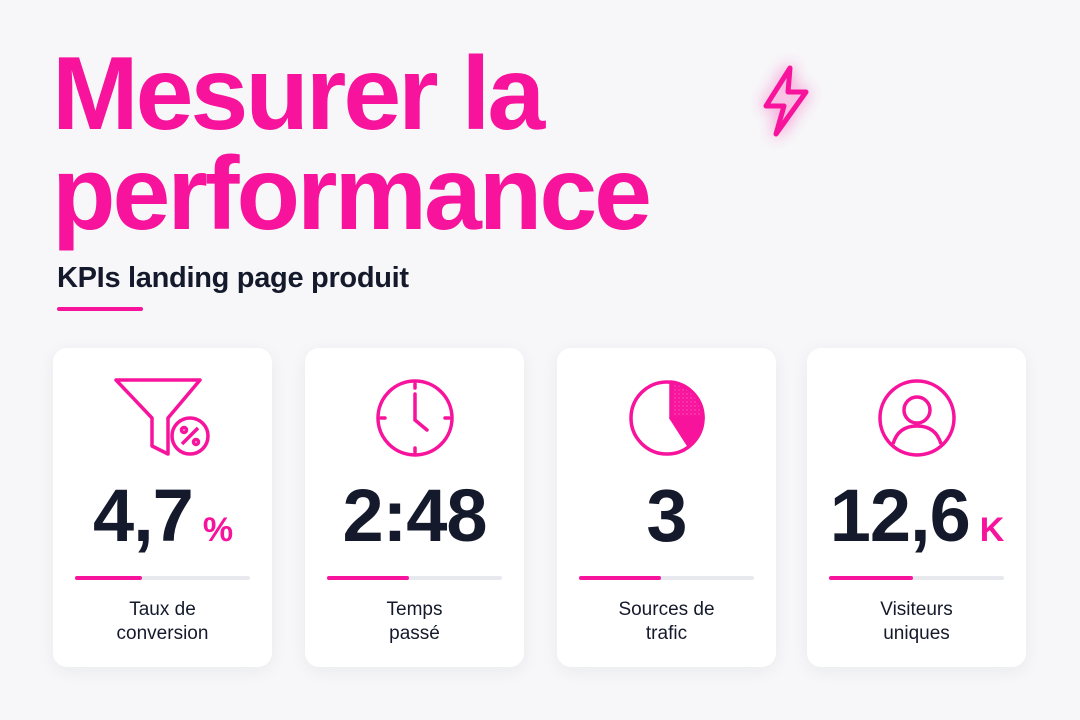  What do you see at coordinates (162, 621) in the screenshot?
I see `kpi-label: Taux de conversion` at bounding box center [162, 621].